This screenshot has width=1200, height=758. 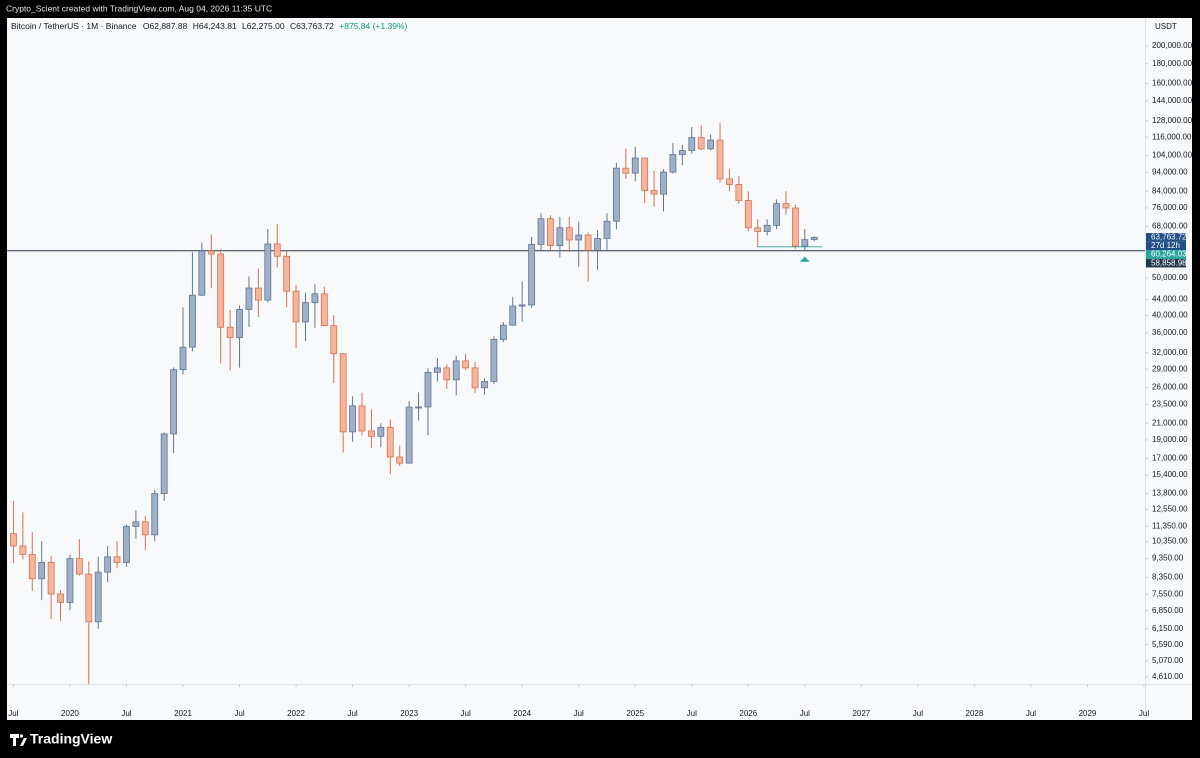 What do you see at coordinates (1170, 207) in the screenshot?
I see `y-tick-label: 76,000.00` at bounding box center [1170, 207].